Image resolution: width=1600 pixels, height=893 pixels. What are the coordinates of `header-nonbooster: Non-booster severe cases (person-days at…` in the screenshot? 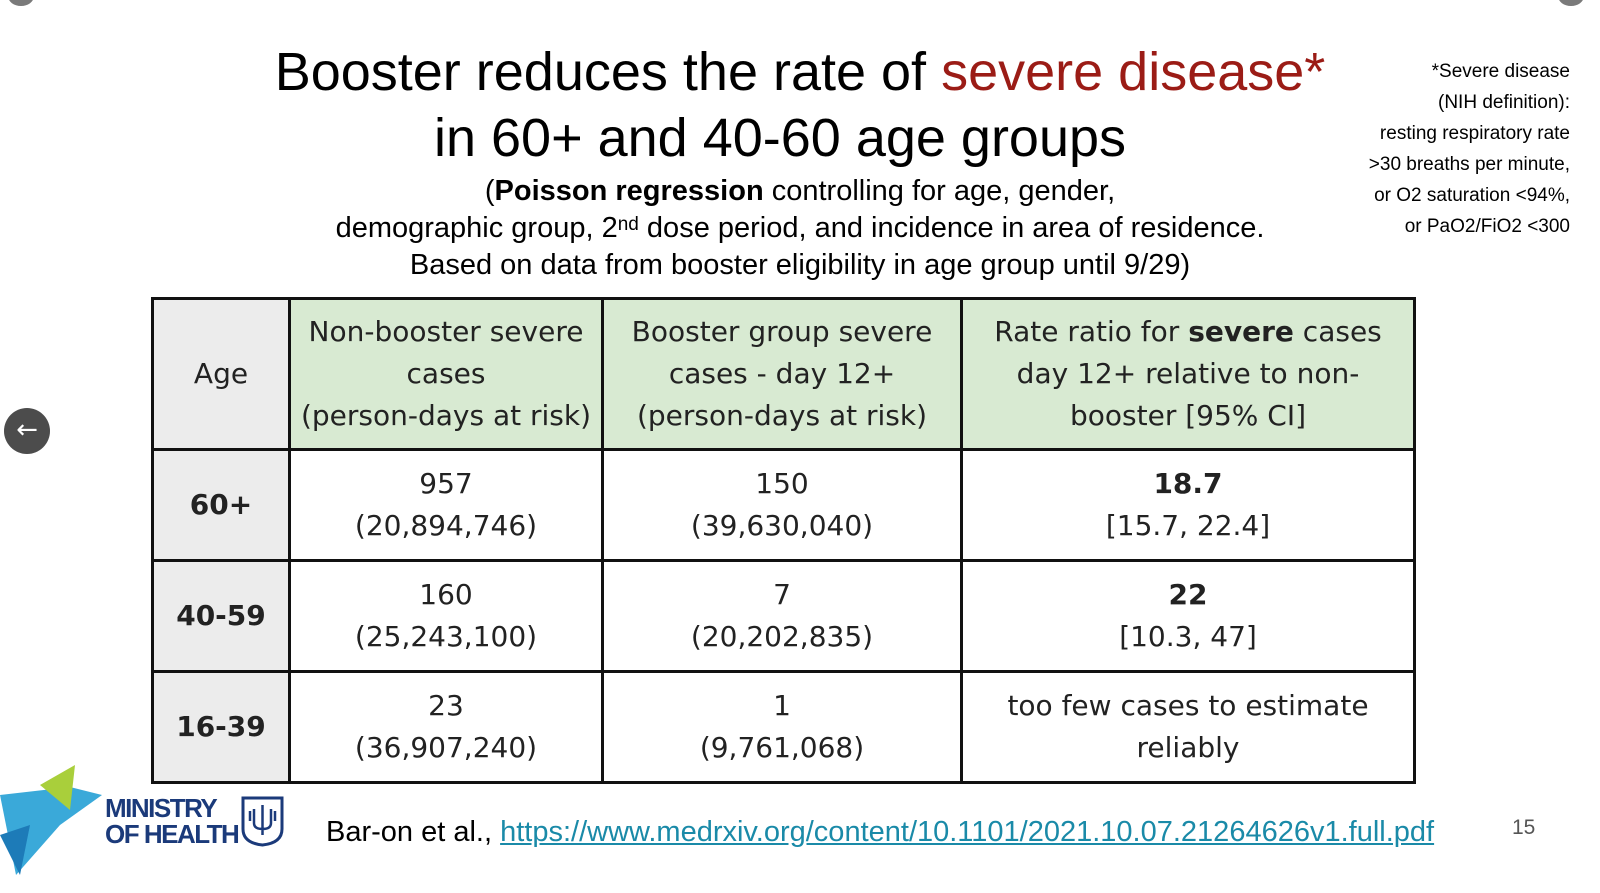 It's located at (446, 374).